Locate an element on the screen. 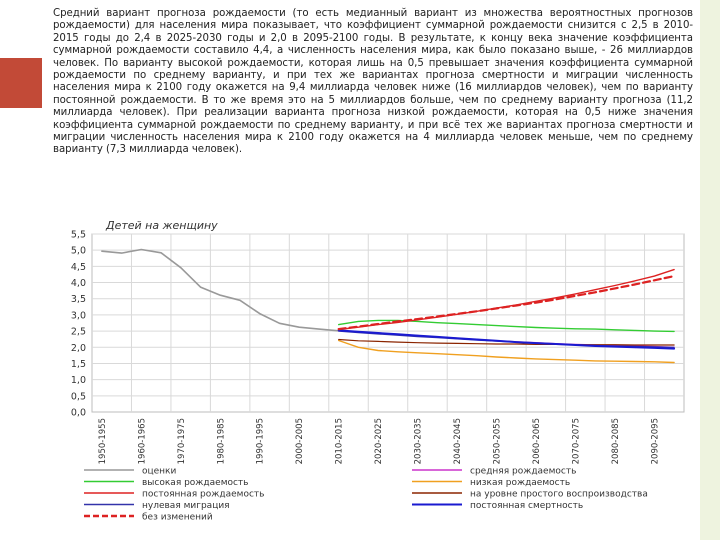  x-tick-label: 2060-2065 is located at coordinates (537, 441).